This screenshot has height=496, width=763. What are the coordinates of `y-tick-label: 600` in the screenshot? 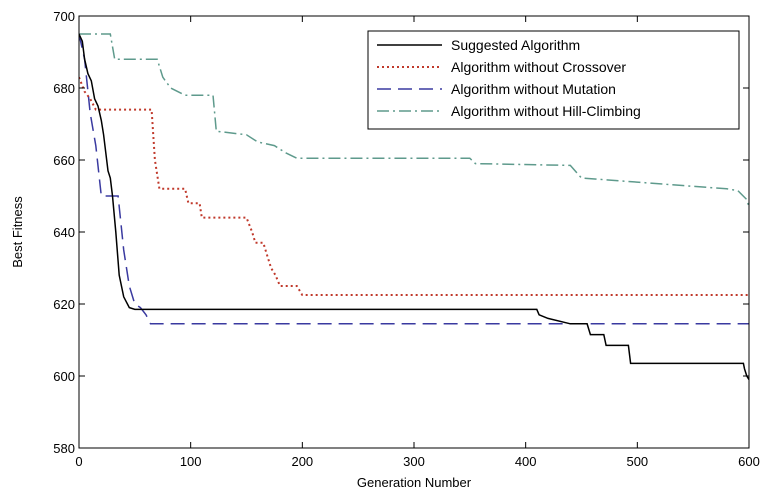 It's located at (64, 376).